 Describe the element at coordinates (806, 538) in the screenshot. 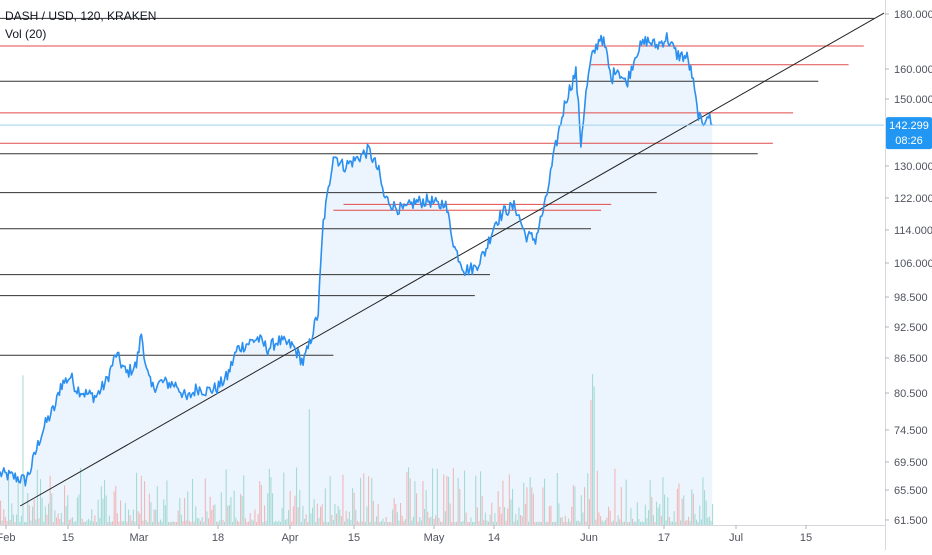

I see `x-tick-label: 15` at that location.